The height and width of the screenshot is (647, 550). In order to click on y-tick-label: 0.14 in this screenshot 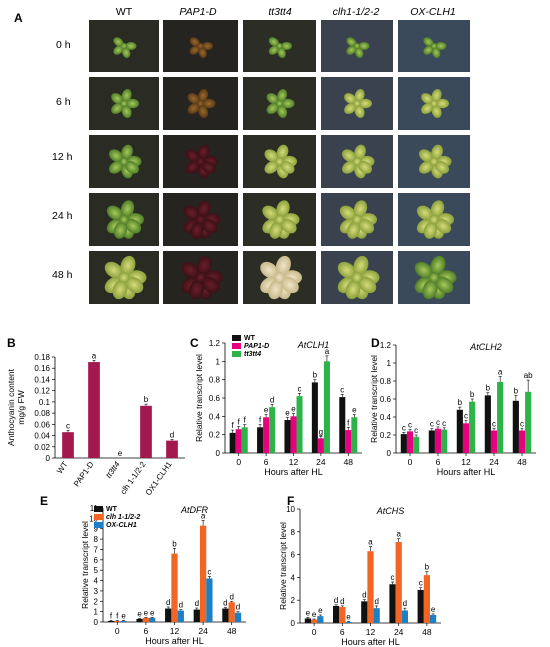, I will do `click(42, 379)`.